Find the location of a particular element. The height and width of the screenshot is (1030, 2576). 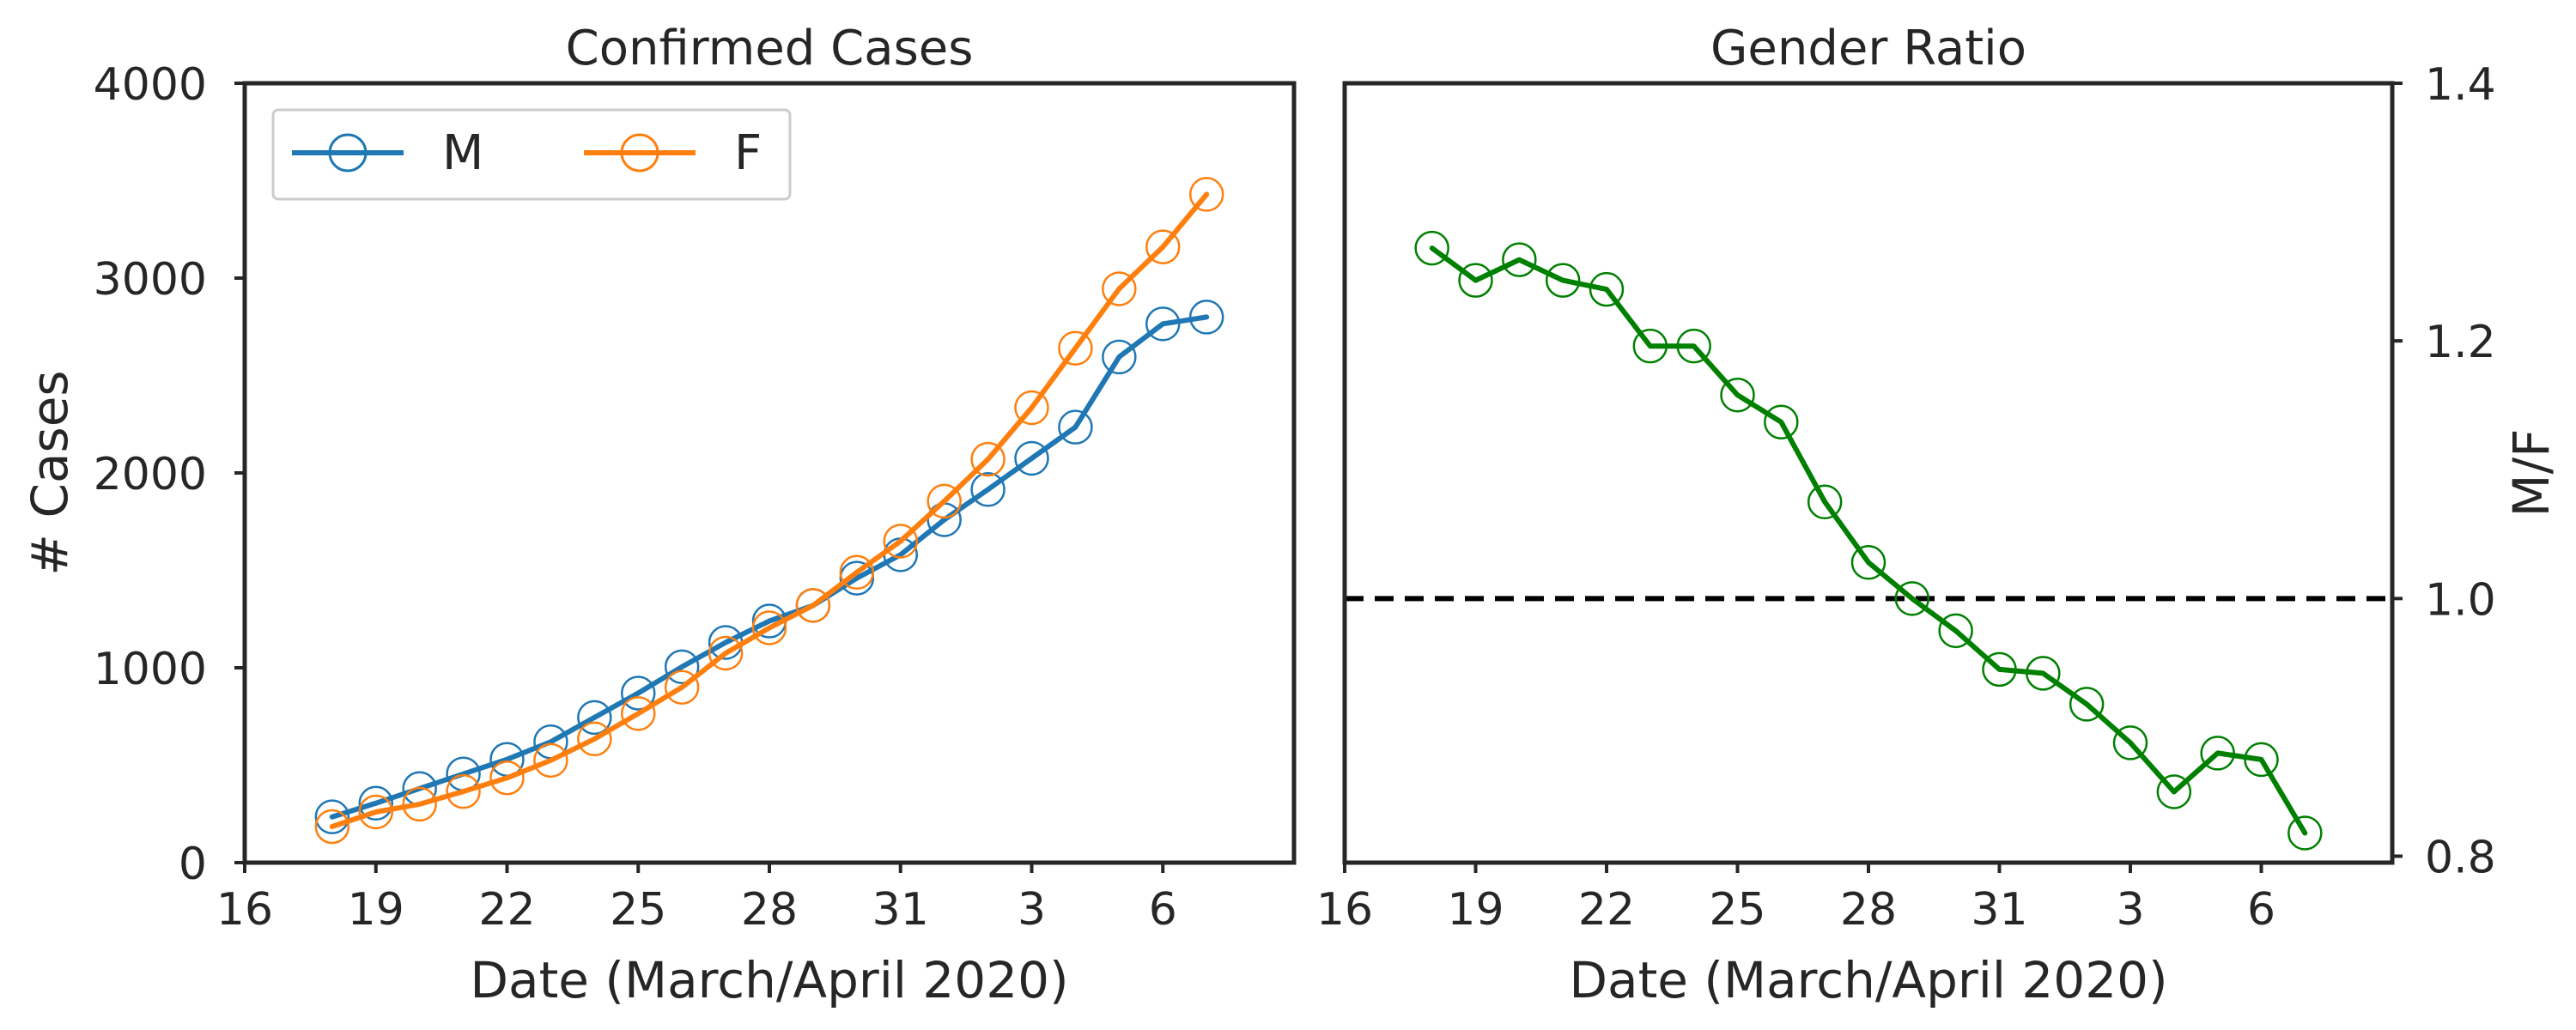

ratio-x-tick-label: 19 is located at coordinates (1475, 910).